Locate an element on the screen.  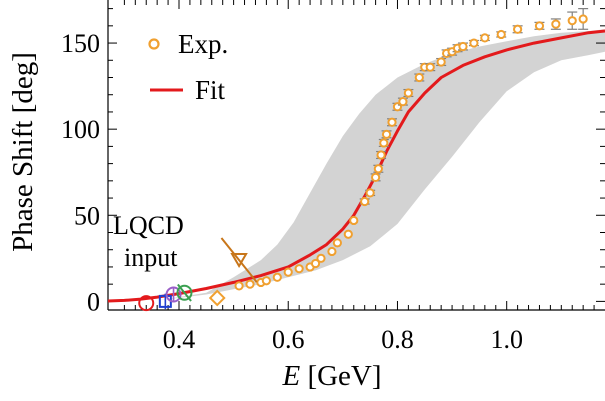
lqcd-annotation-line1: LQCD is located at coordinates (148, 225).